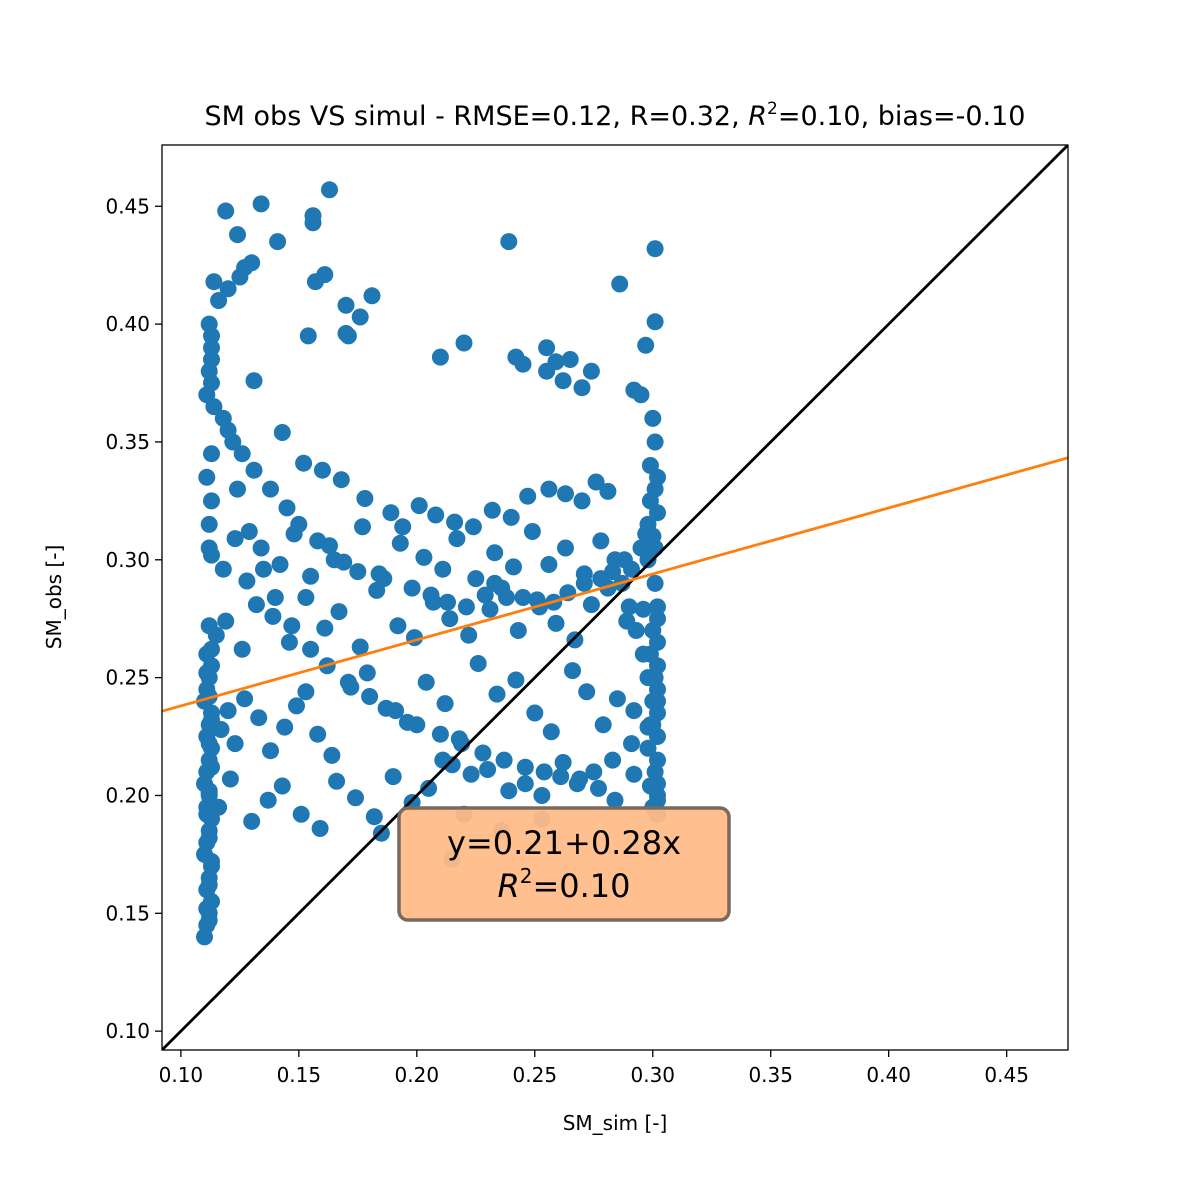 The width and height of the screenshot is (1200, 1200). What do you see at coordinates (563, 884) in the screenshot?
I see `annotation-r2: R2=0.10` at bounding box center [563, 884].